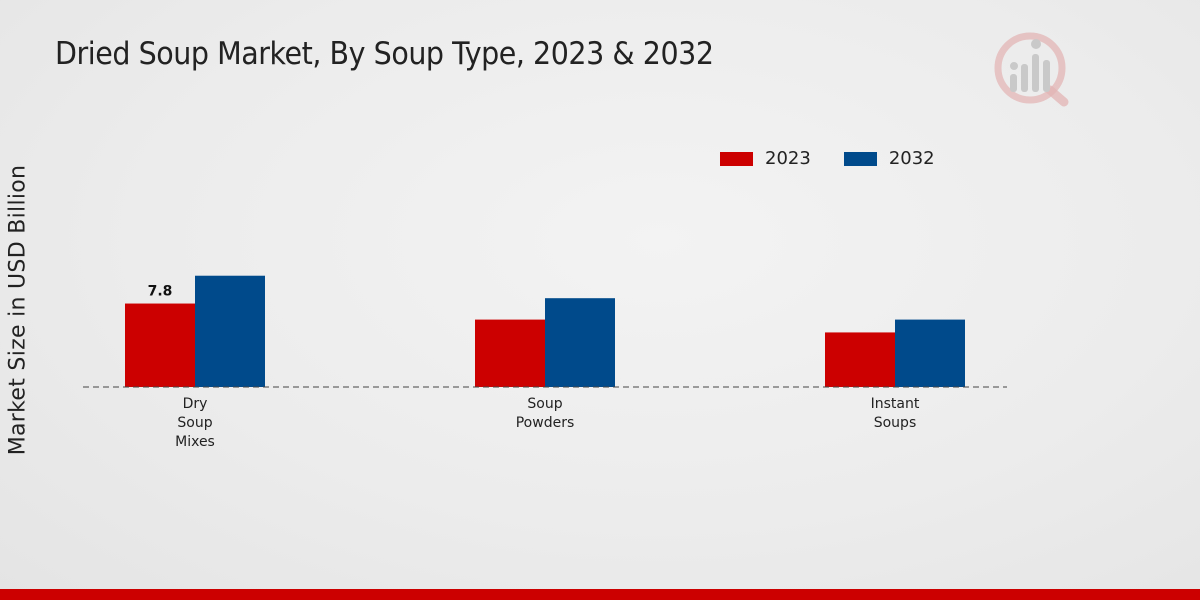  Describe the element at coordinates (160, 345) in the screenshot. I see `bar-2023-dry-soup-mixes` at that location.